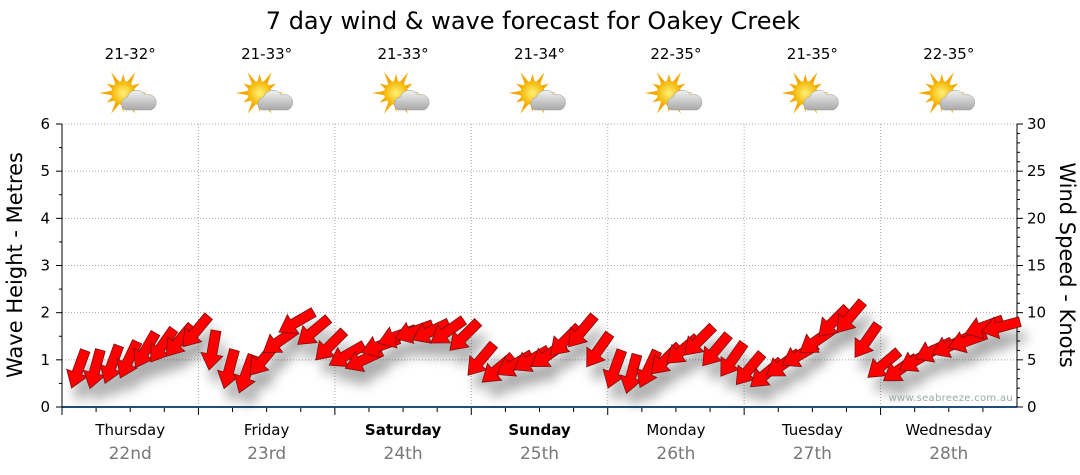 This screenshot has height=475, width=1080. I want to click on day-label: Wednesday, so click(948, 430).